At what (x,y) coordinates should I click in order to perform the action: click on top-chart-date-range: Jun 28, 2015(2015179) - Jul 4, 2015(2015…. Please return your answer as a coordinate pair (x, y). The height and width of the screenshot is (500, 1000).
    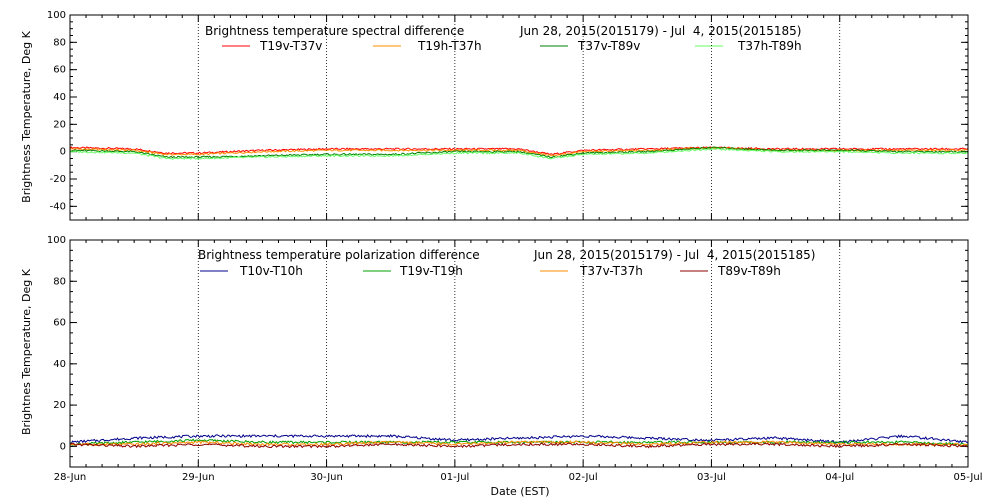
    Looking at the image, I should click on (660, 31).